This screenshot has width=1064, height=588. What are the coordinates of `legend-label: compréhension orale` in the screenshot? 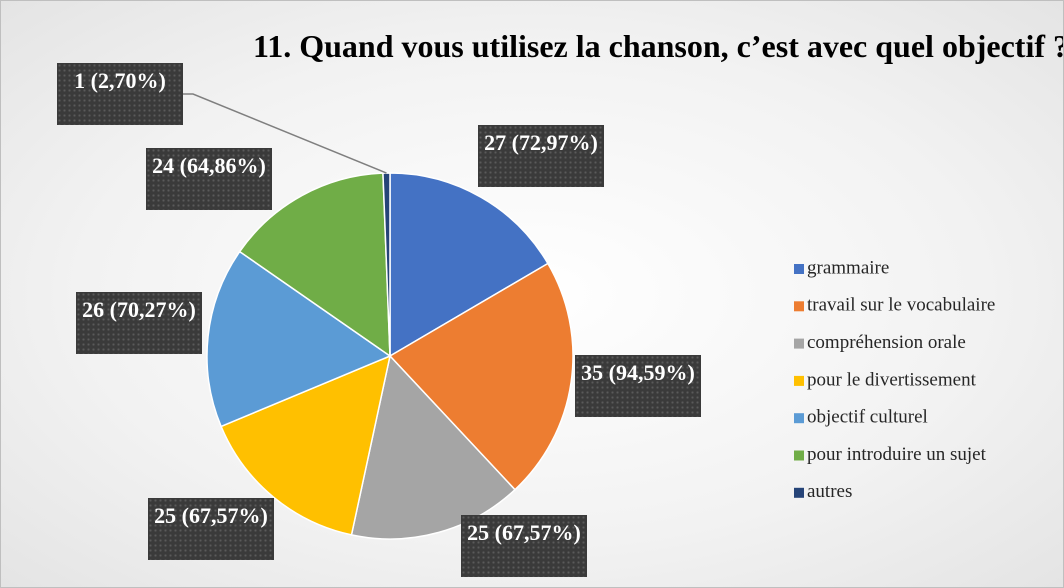 It's located at (886, 342).